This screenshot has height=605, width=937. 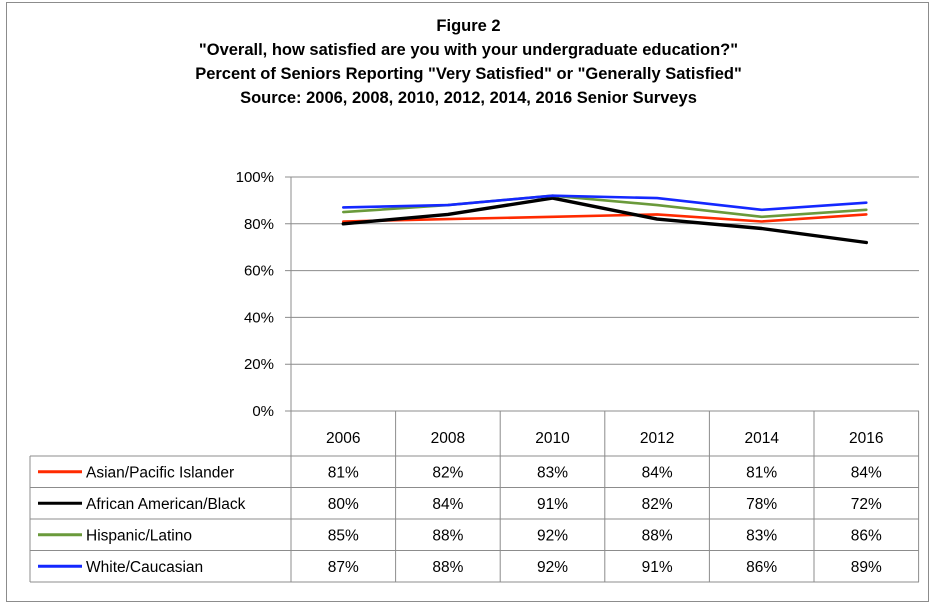 I want to click on y-tick-label: 40%, so click(x=259, y=317).